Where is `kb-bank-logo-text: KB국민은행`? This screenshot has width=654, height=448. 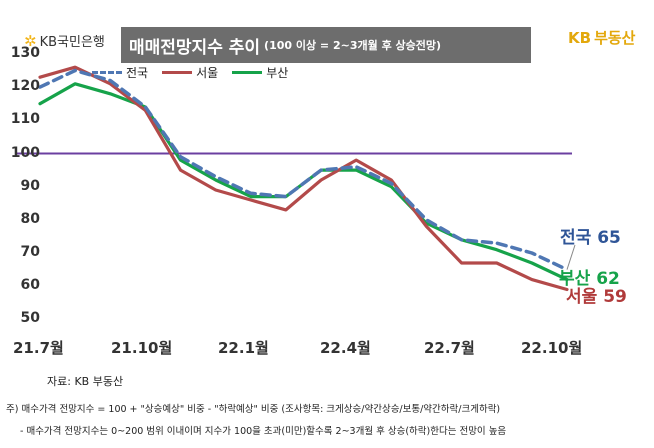 kb-bank-logo-text: KB국민은행 is located at coordinates (72, 42).